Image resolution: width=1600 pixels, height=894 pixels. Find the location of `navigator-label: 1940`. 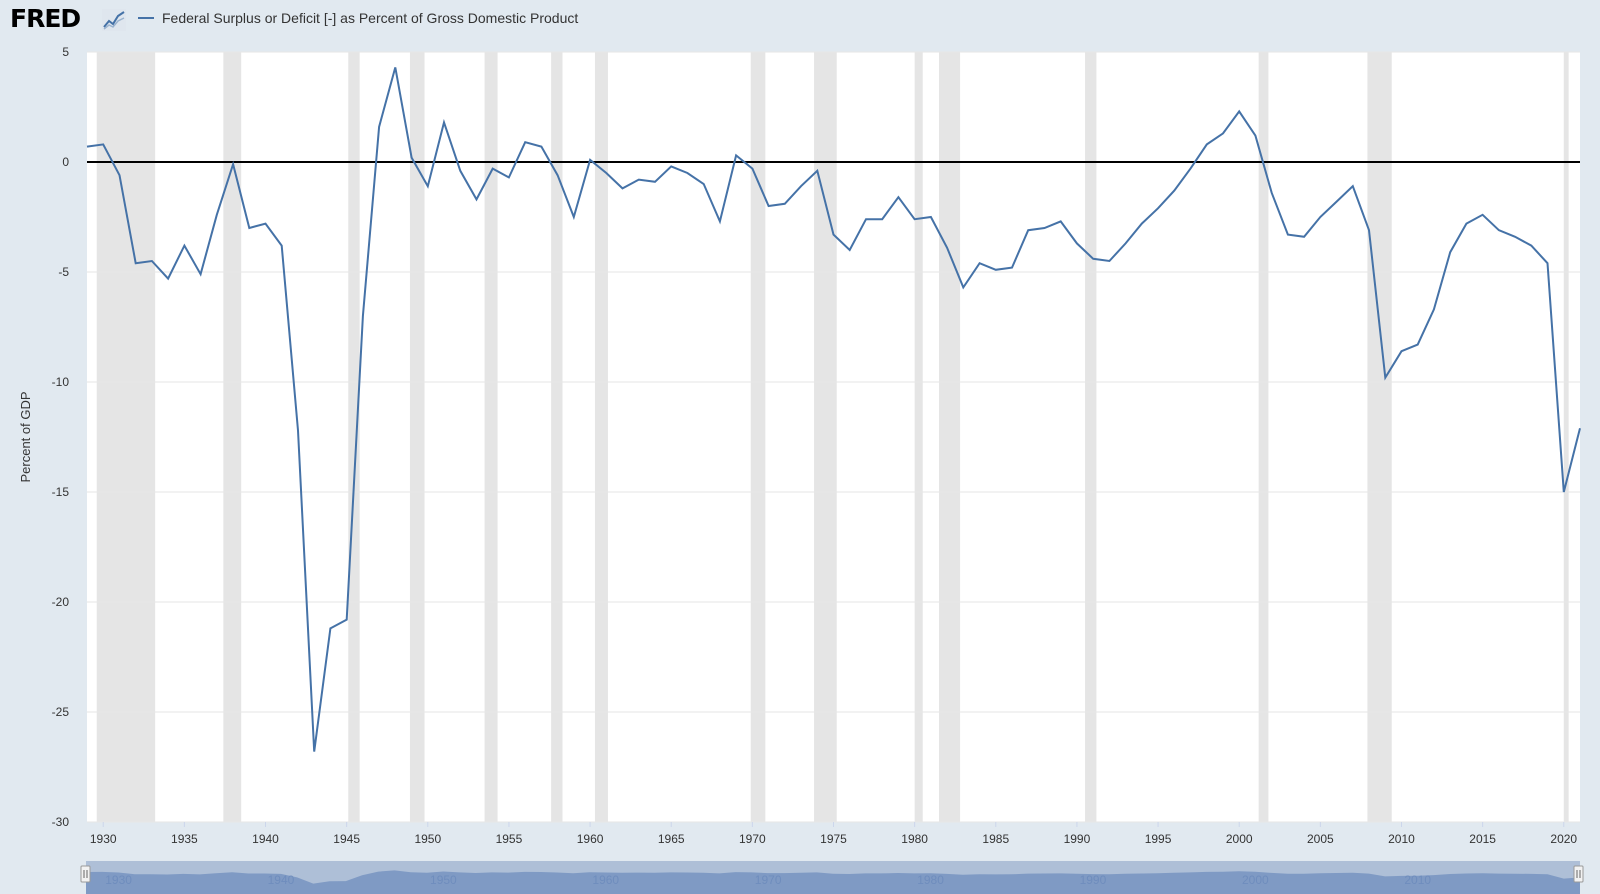

navigator-label: 1940 is located at coordinates (281, 880).